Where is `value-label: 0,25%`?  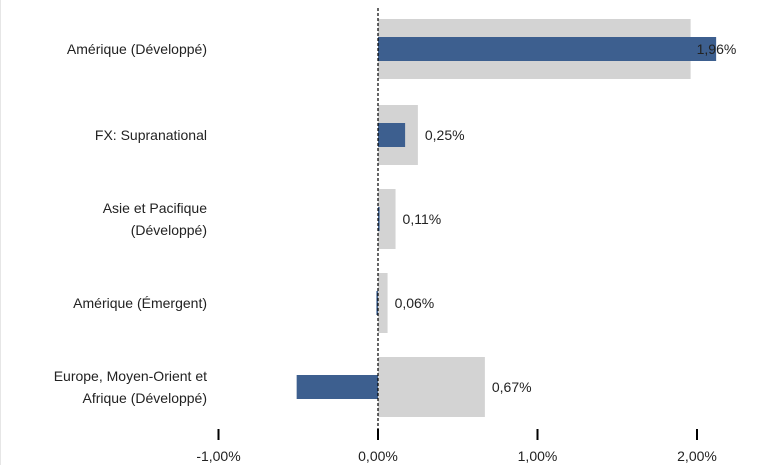 value-label: 0,25% is located at coordinates (445, 135).